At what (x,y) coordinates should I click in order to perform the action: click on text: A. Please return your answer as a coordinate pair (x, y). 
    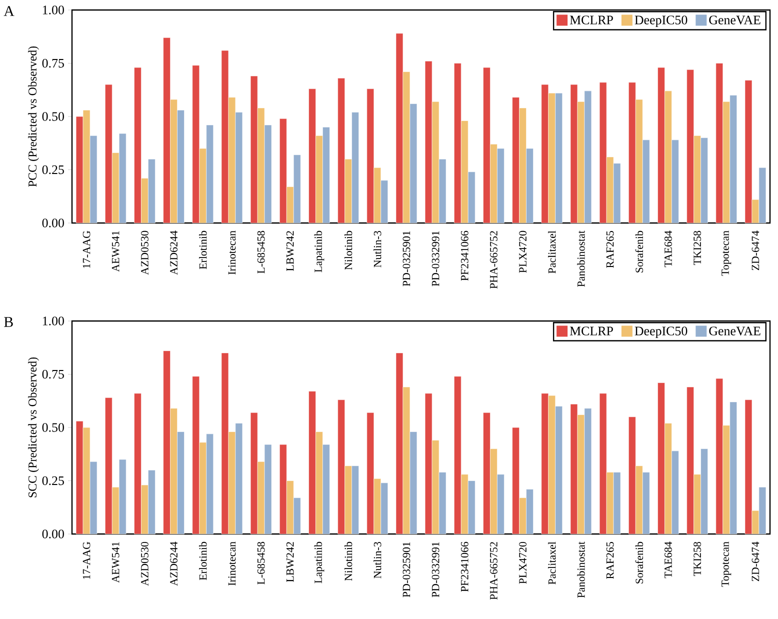
    Looking at the image, I should click on (9, 11).